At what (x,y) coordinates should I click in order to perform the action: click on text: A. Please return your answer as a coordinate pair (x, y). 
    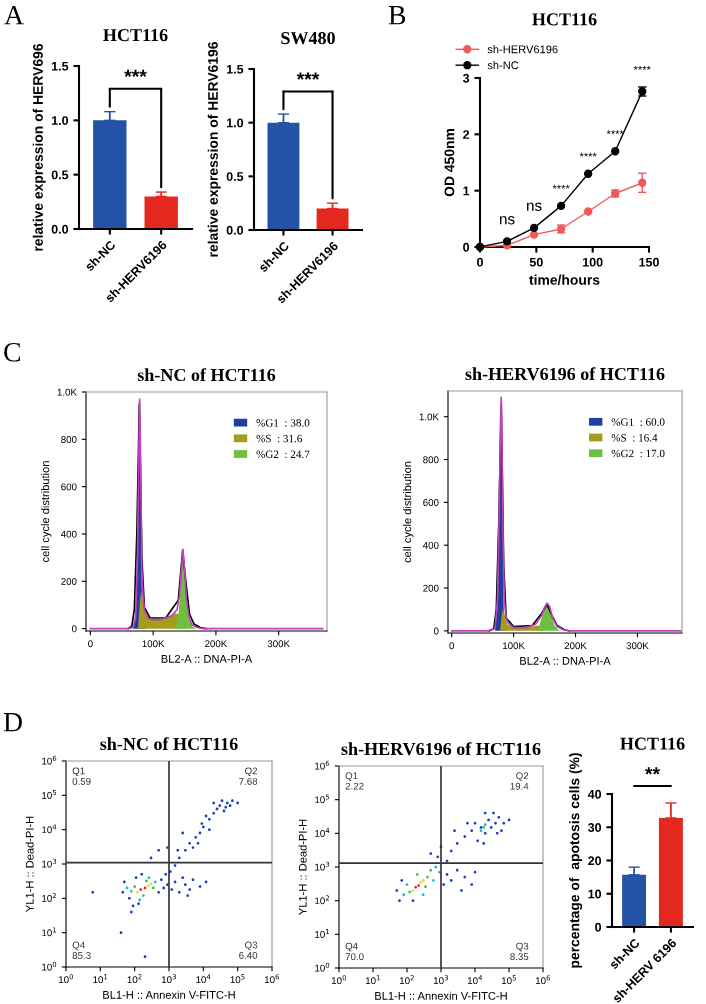
    Looking at the image, I should click on (14, 15).